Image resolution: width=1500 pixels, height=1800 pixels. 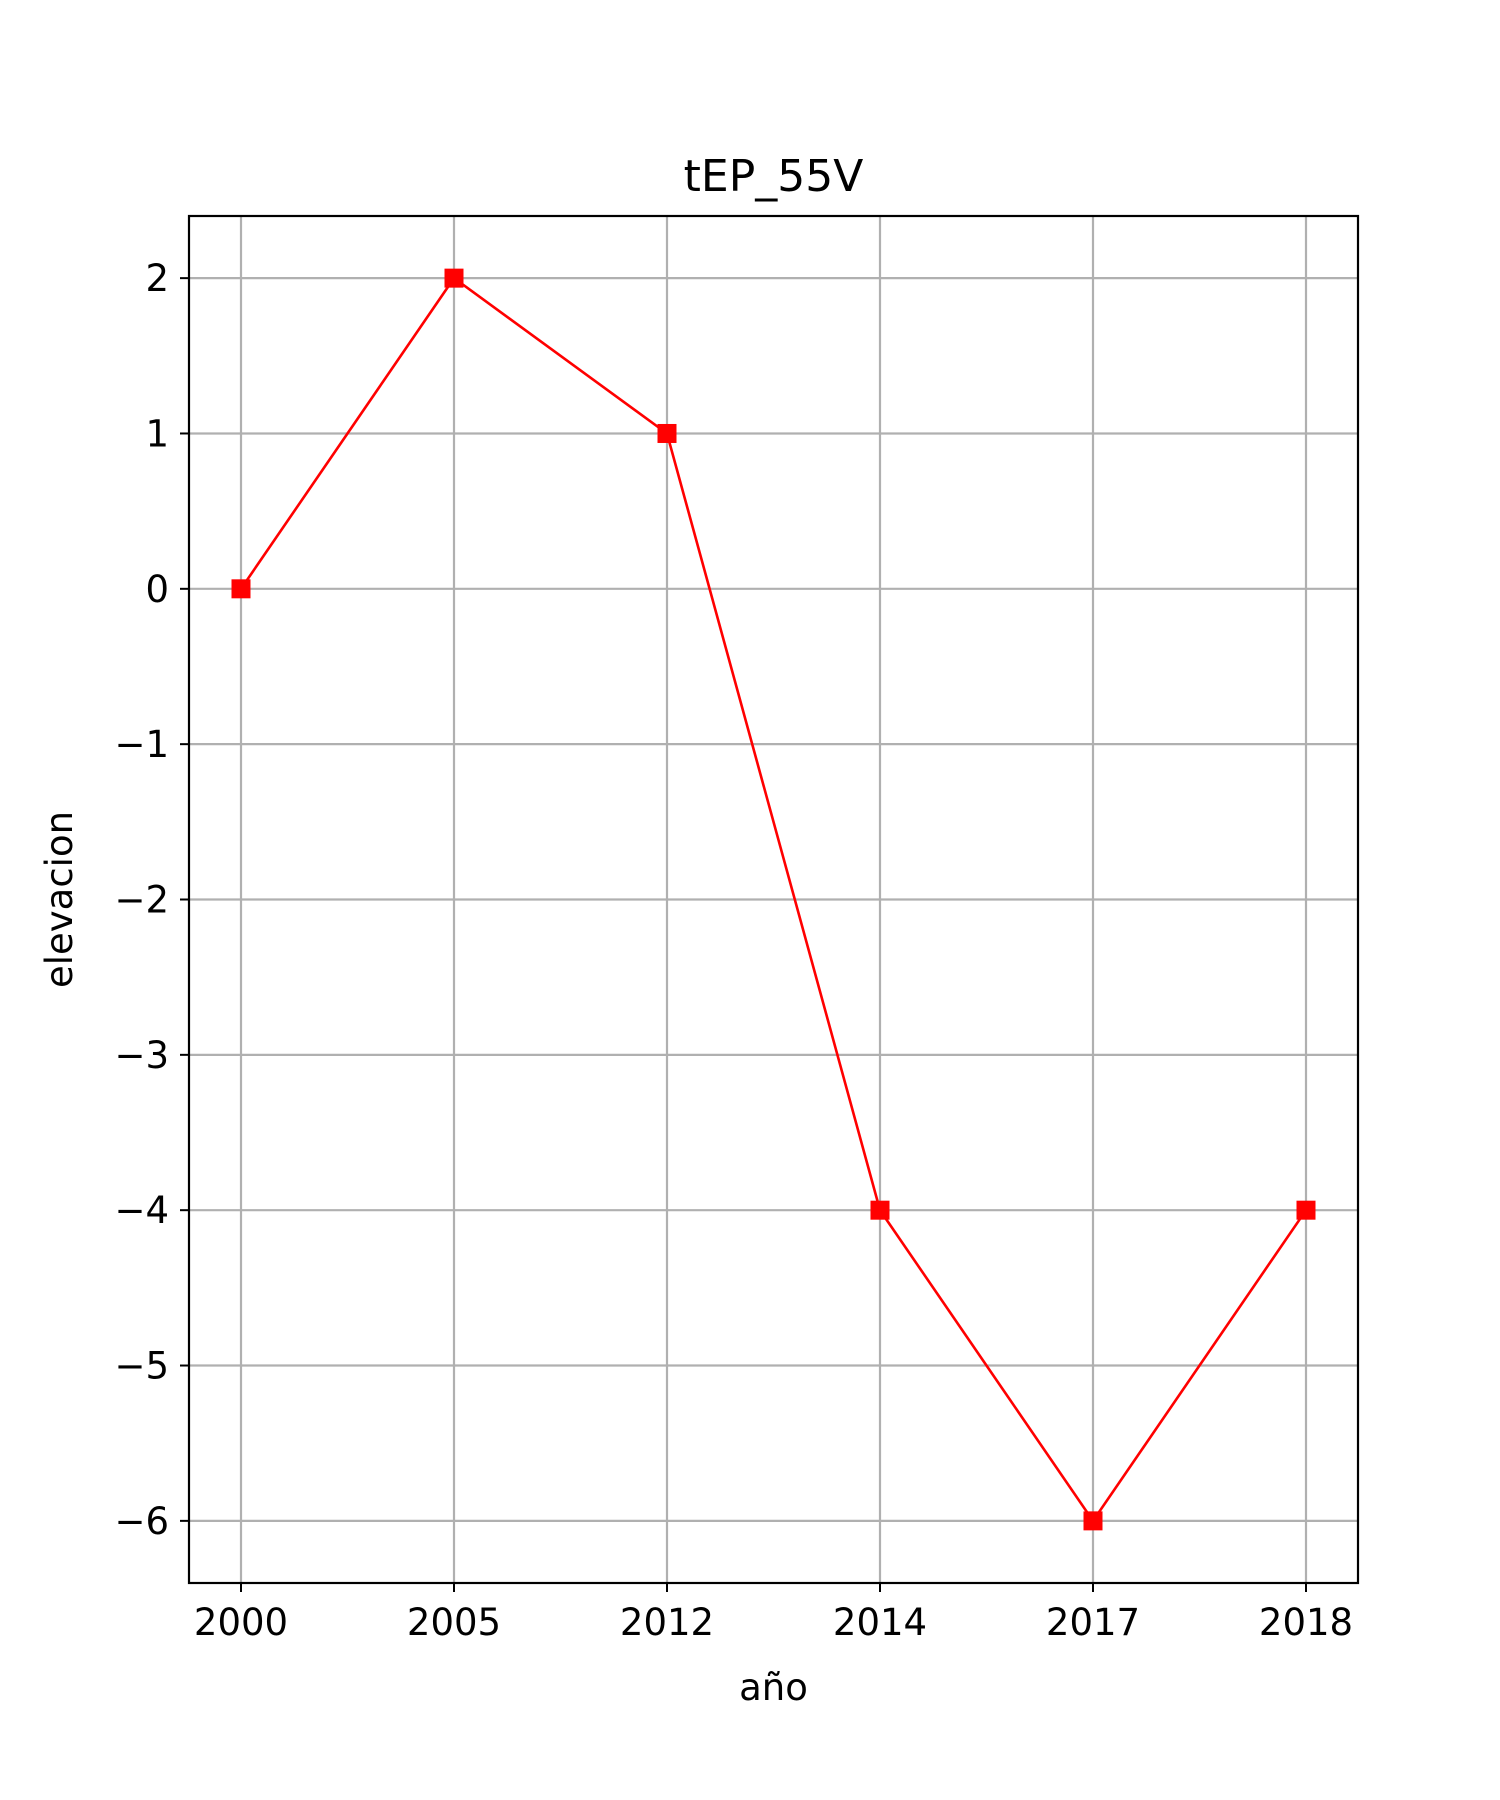 What do you see at coordinates (141, 900) in the screenshot?
I see `y-tick-label: −2` at bounding box center [141, 900].